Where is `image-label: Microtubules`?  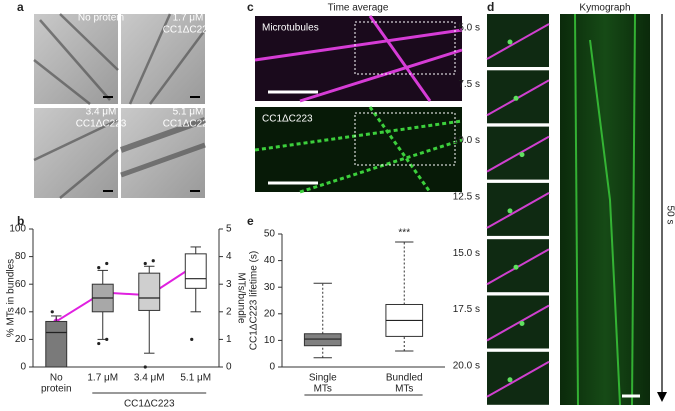
image-label: Microtubules is located at coordinates (290, 28).